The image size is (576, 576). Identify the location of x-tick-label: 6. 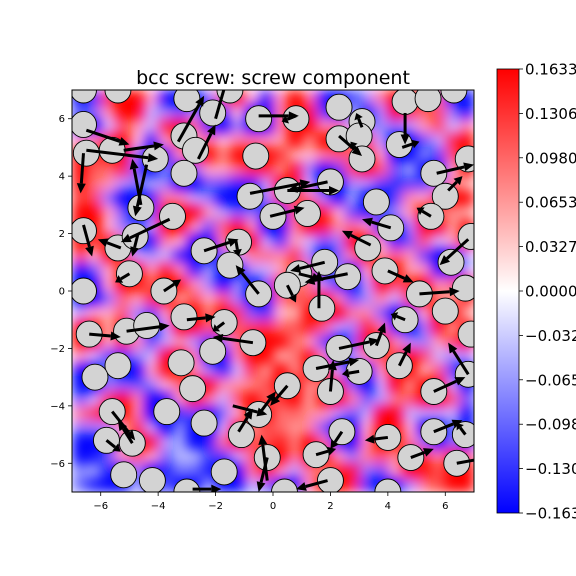
(445, 506).